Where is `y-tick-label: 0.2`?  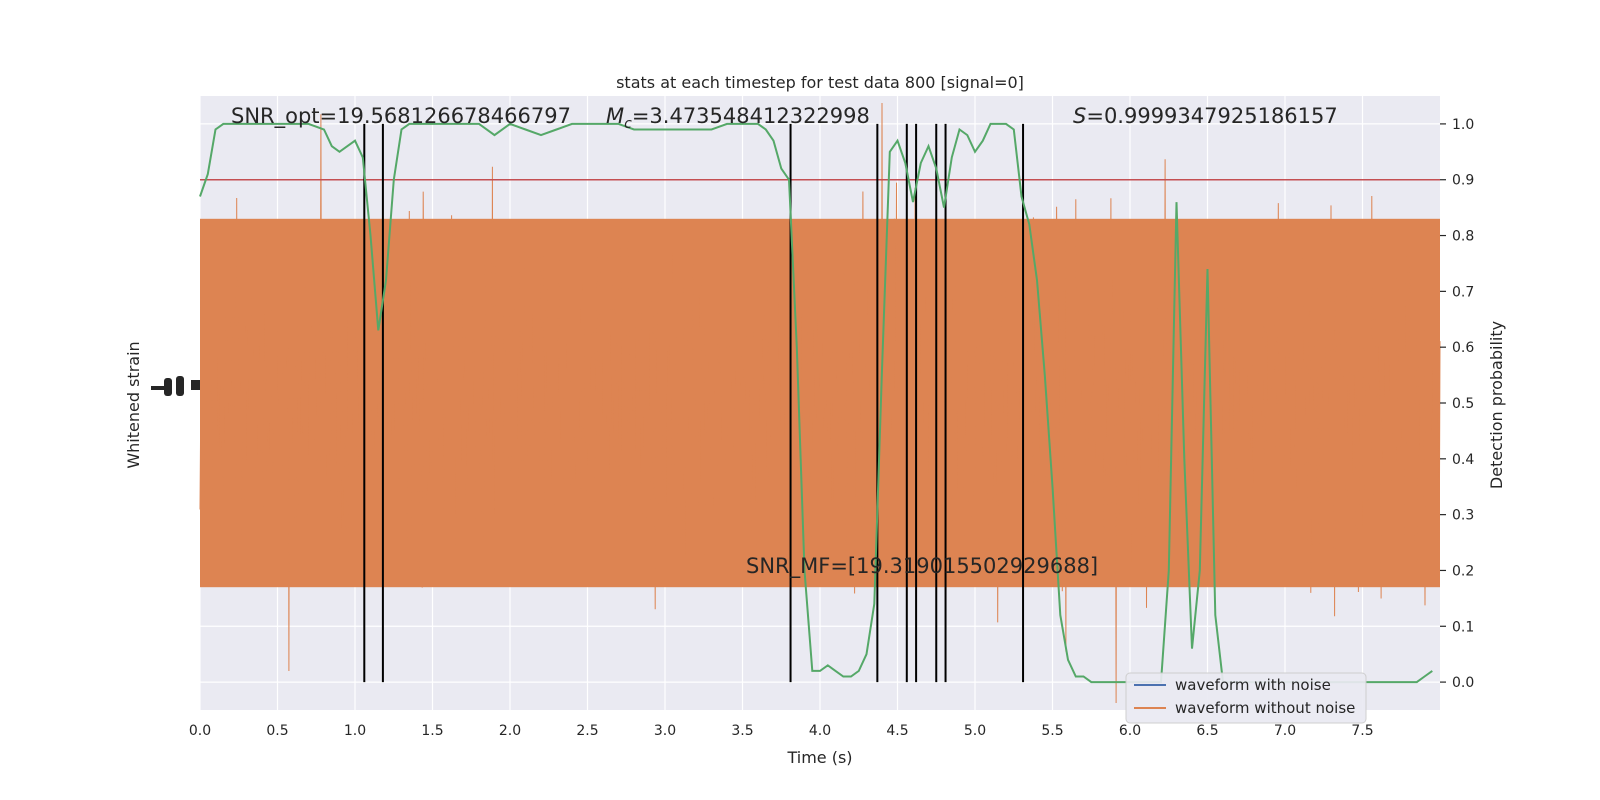
y-tick-label: 0.2 is located at coordinates (1463, 571).